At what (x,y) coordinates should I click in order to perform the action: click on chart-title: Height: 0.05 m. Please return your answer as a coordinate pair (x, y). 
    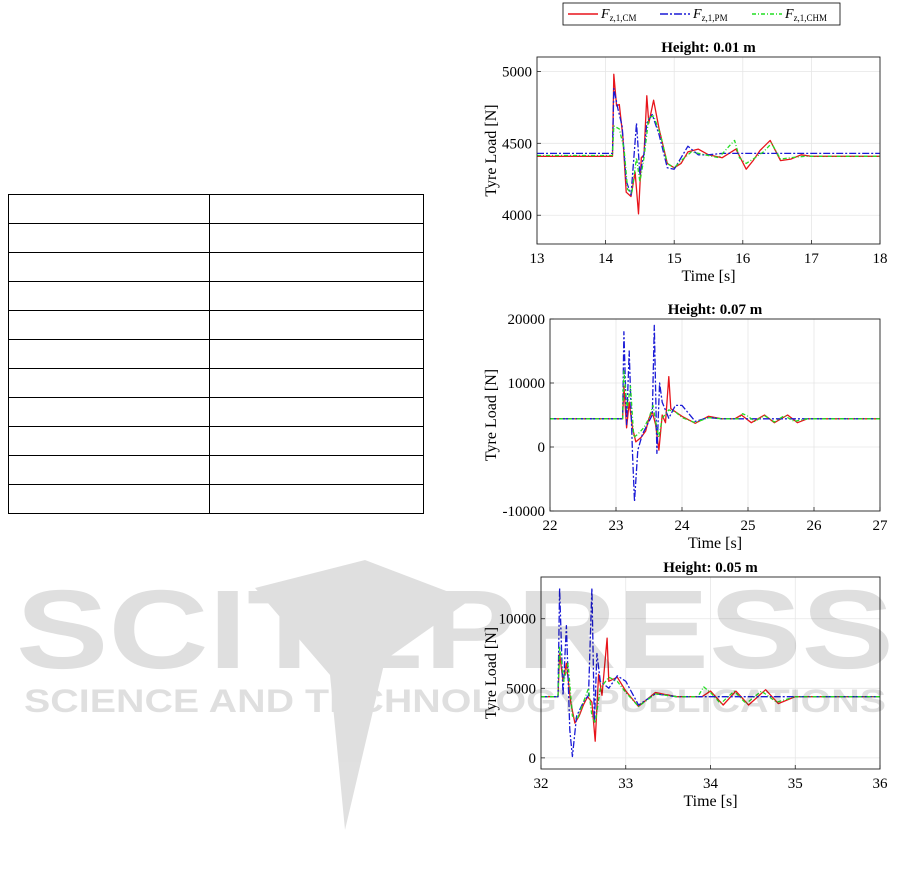
    Looking at the image, I should click on (710, 568).